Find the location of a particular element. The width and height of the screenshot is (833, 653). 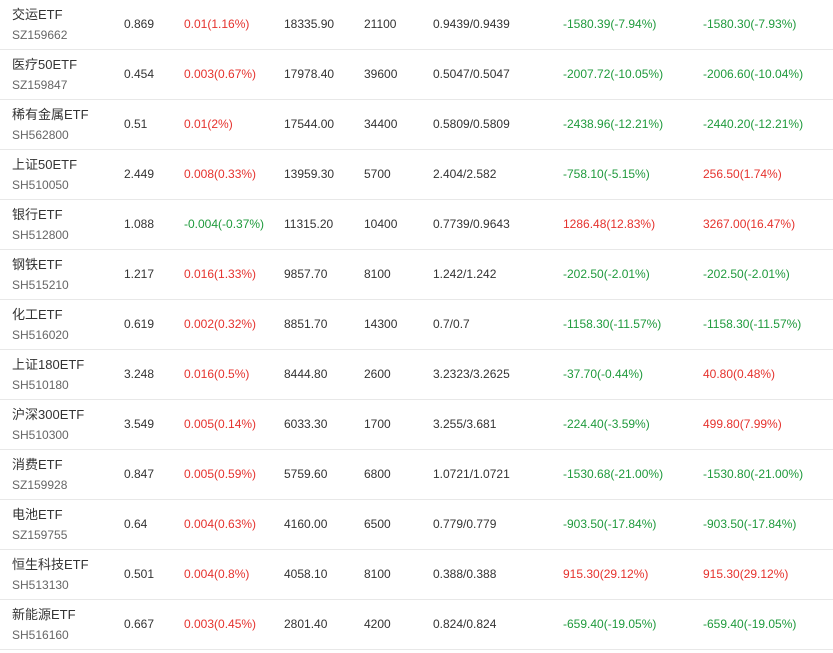

change-cell: 0.01(2%) is located at coordinates (208, 124).